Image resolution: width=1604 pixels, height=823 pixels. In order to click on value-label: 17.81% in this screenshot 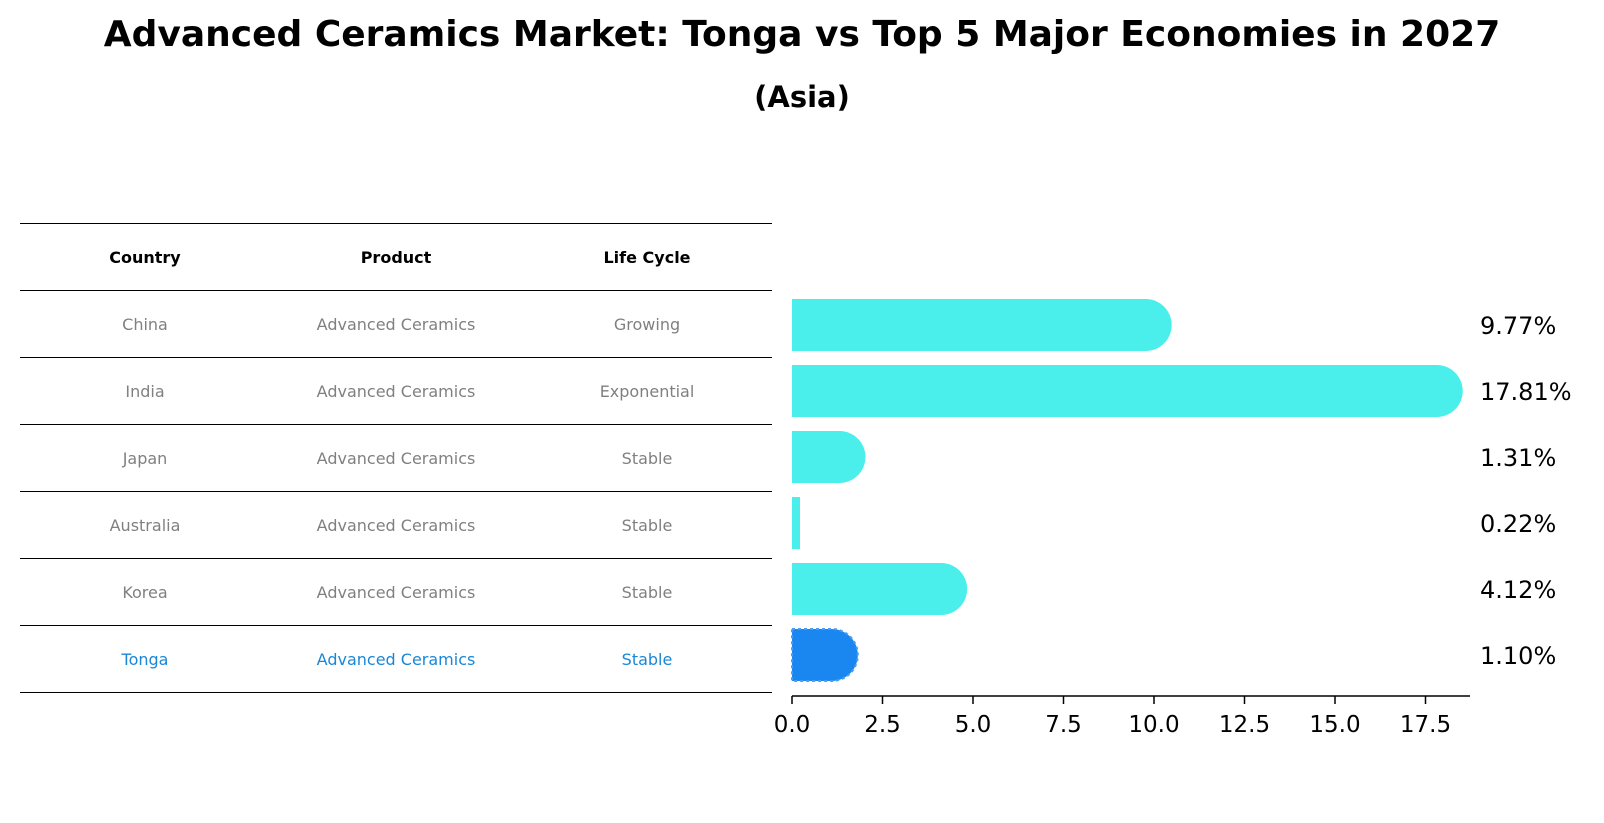, I will do `click(1526, 392)`.